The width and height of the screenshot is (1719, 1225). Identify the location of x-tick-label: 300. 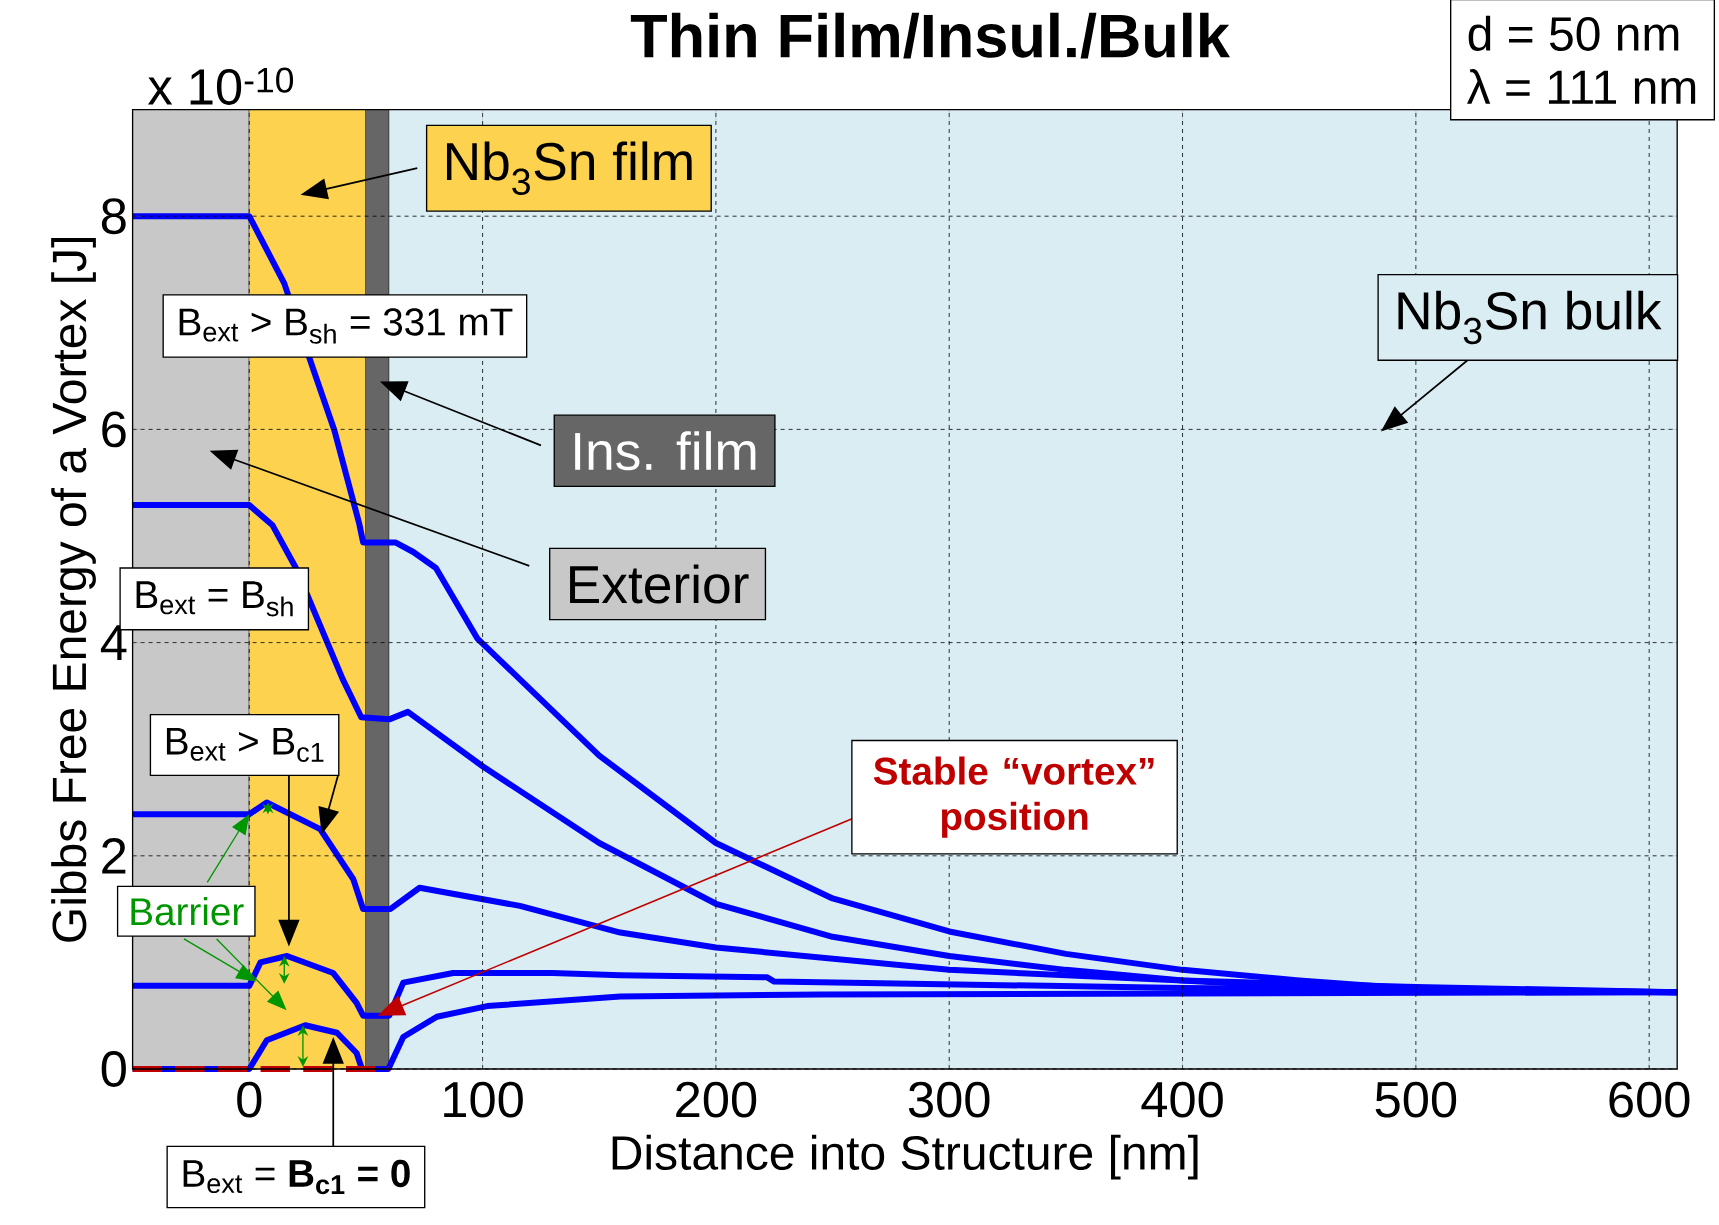
(949, 1099).